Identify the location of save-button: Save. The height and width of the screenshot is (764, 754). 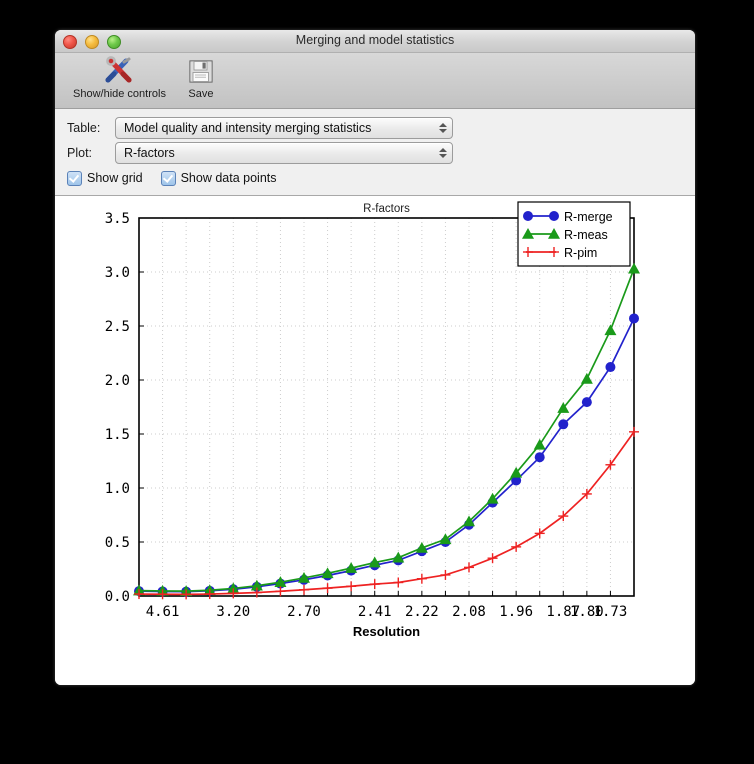
(201, 78).